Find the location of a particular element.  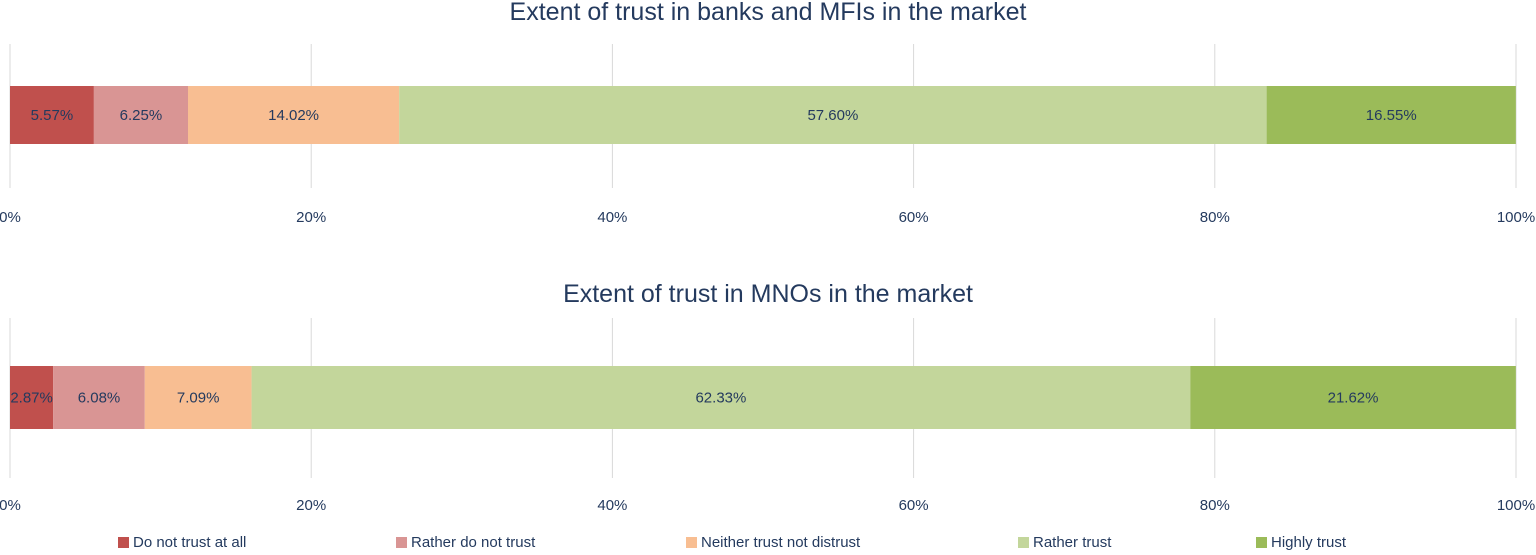

data-label: 21.62% is located at coordinates (1353, 398).